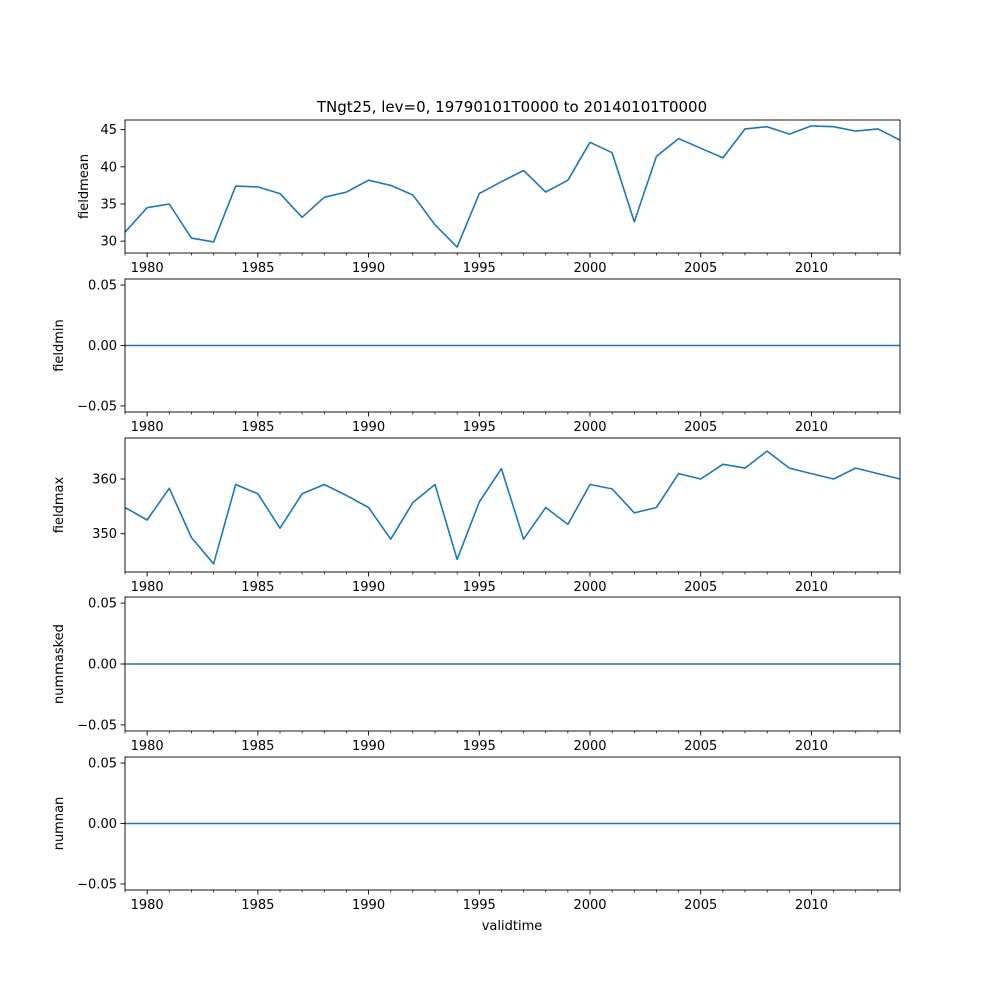 This screenshot has width=1000, height=1004. Describe the element at coordinates (59, 664) in the screenshot. I see `y-axis-label-nummasked: nummasked` at that location.